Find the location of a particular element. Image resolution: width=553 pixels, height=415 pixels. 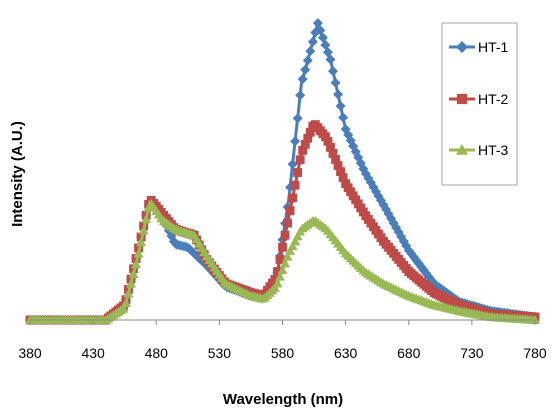

x-axis-ticks: 380 430 480 530 580 630 680 730 780 is located at coordinates (282, 340).